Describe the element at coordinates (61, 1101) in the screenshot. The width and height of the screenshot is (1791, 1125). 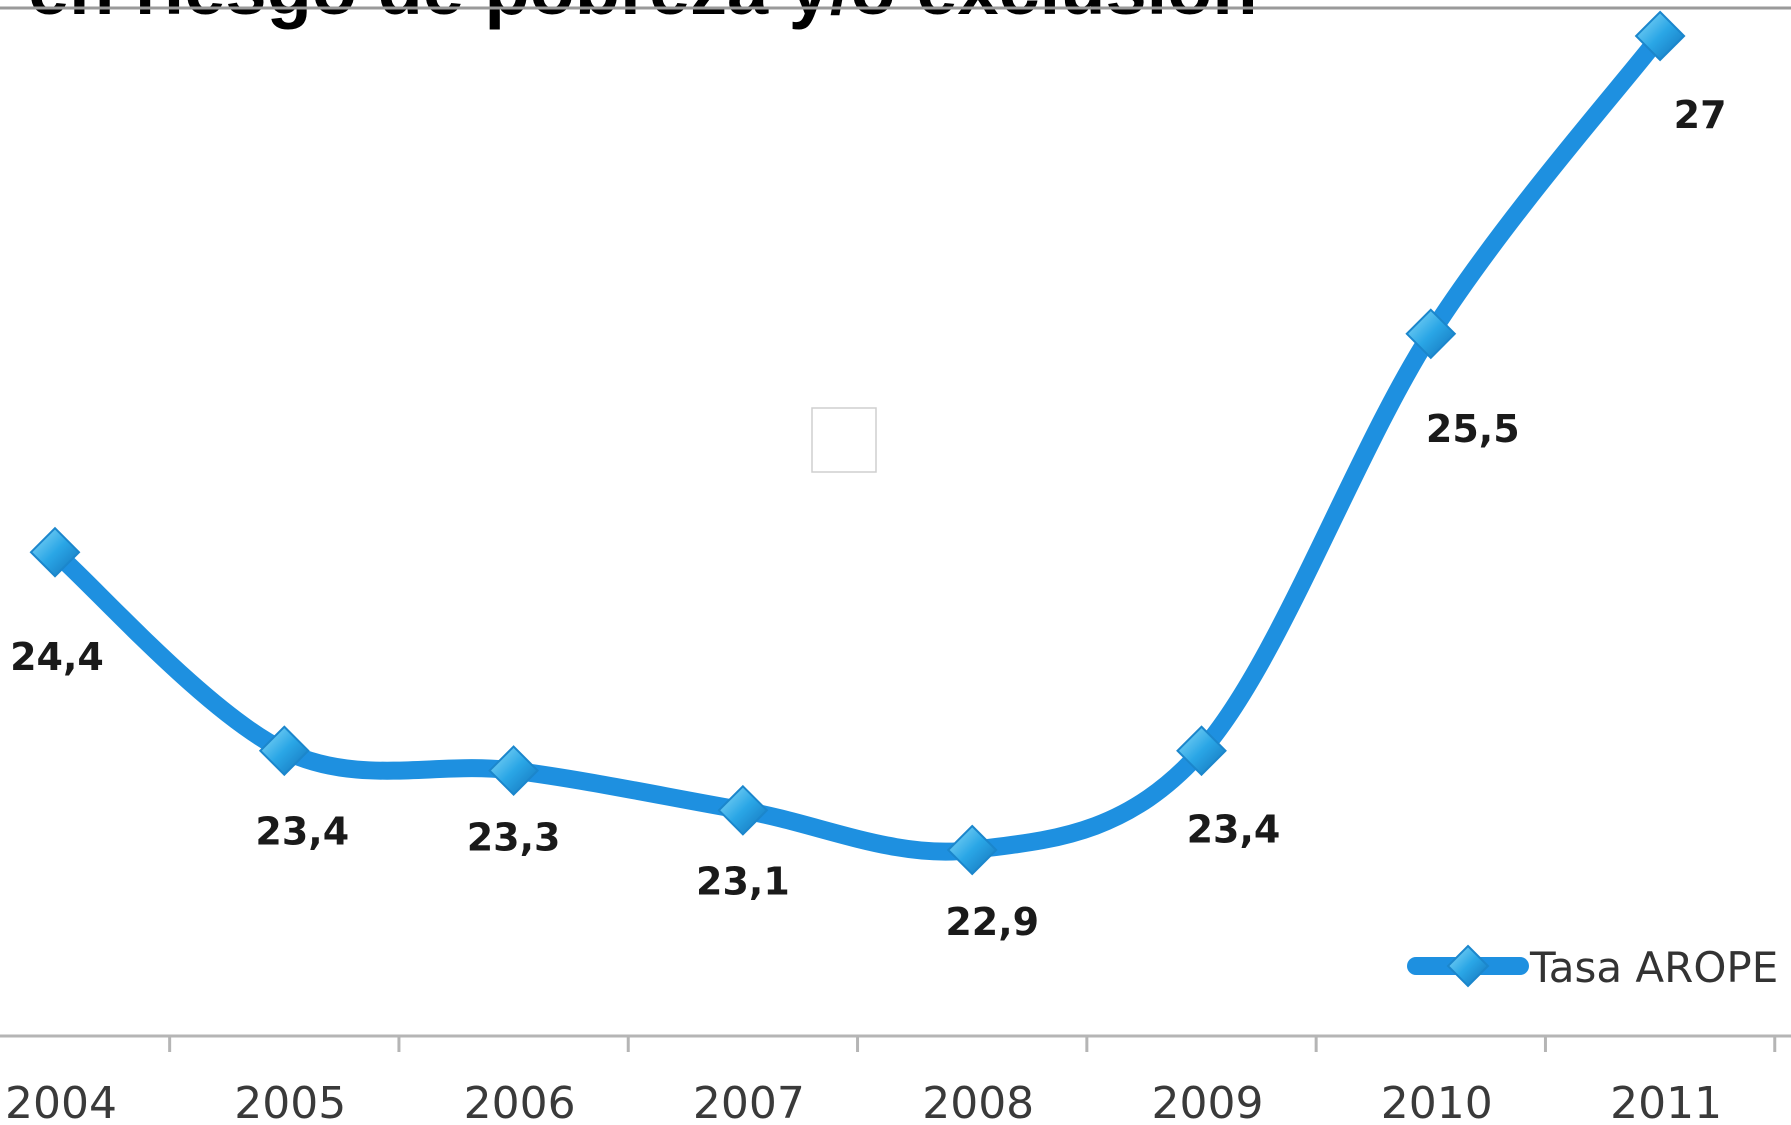
I see `x-tick-label-2004: 2004` at that location.